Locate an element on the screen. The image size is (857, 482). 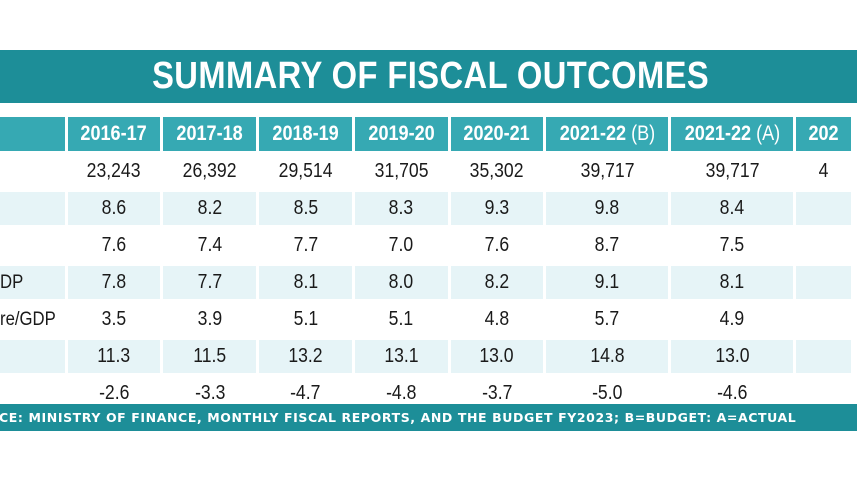
cell-value: 7.4 is located at coordinates (209, 245).